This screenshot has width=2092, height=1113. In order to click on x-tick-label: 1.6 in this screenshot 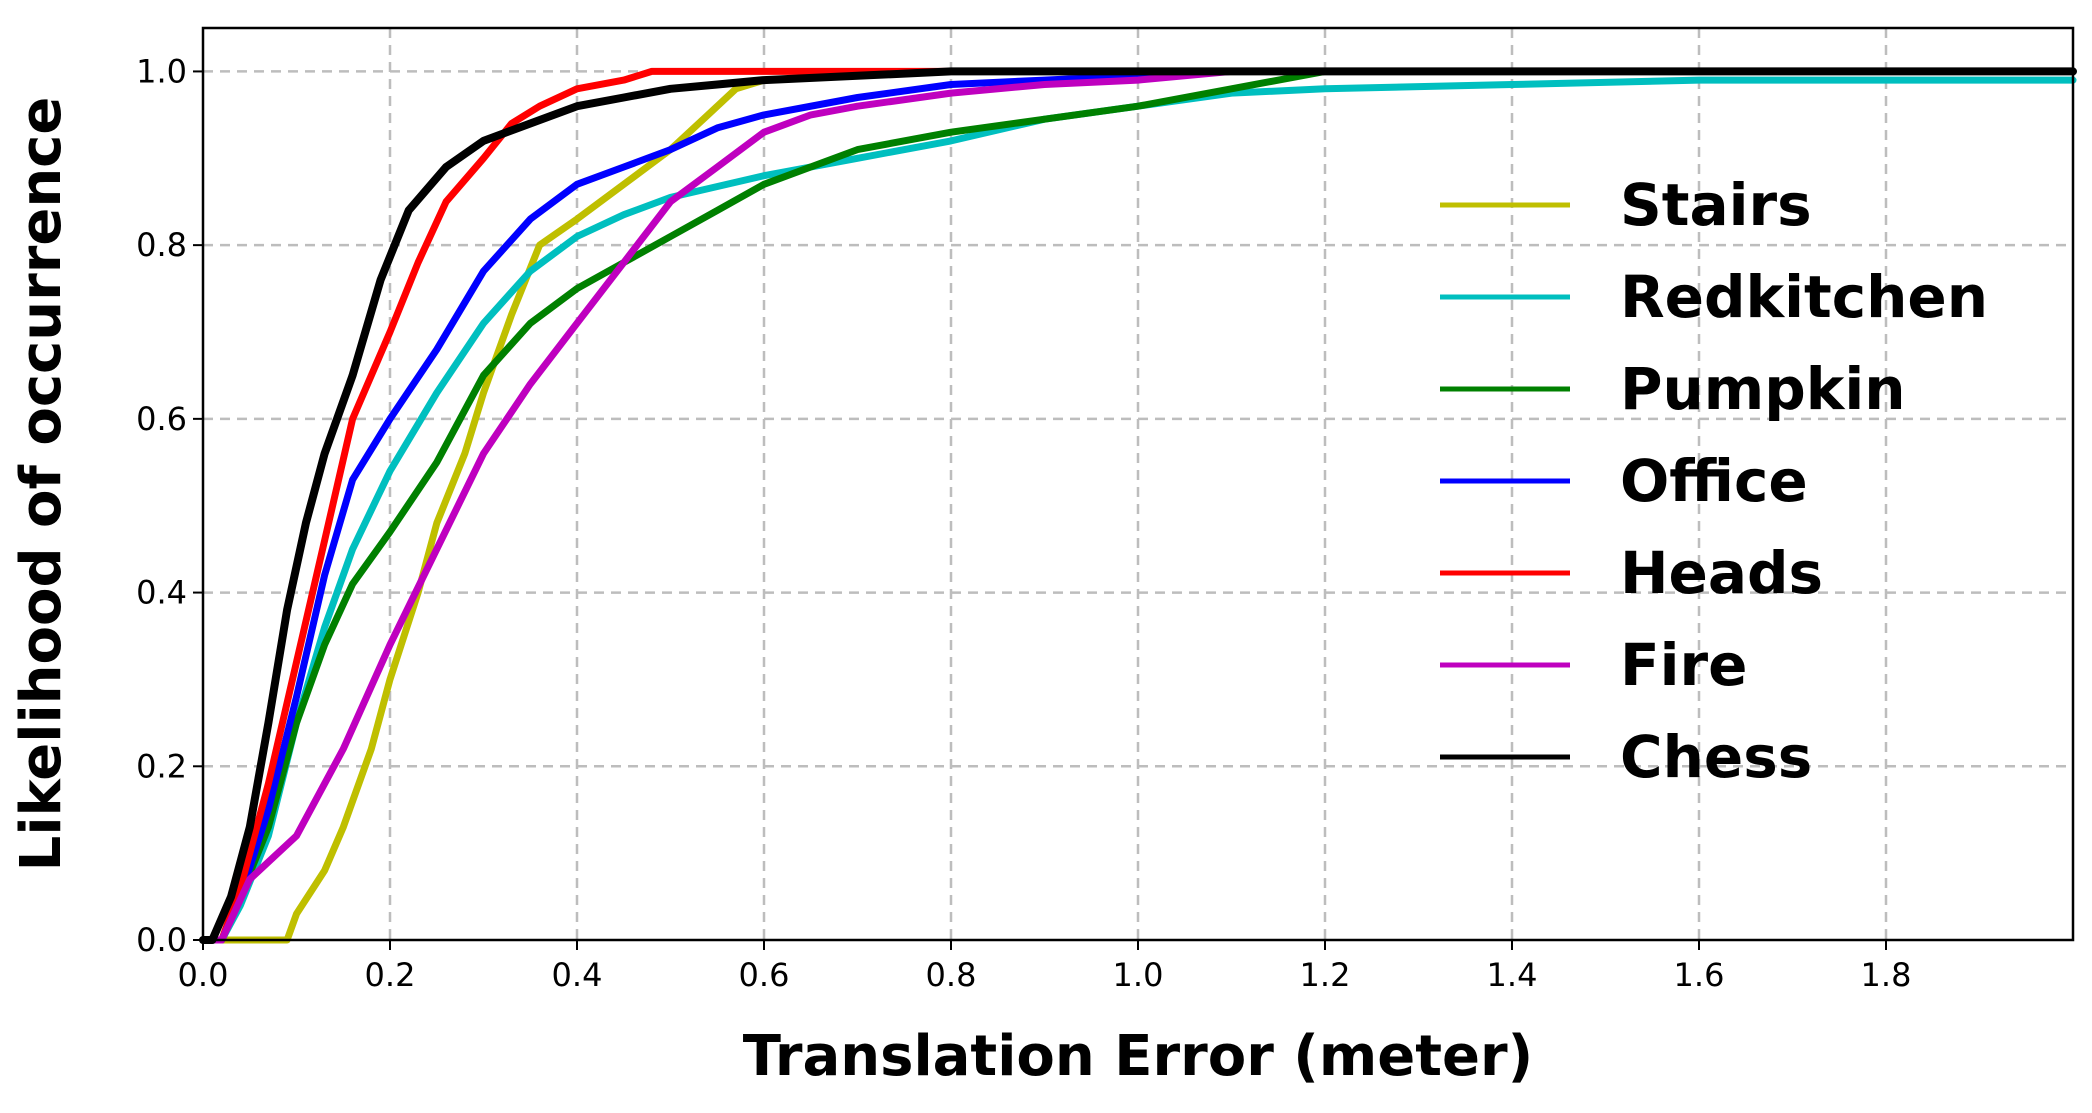, I will do `click(1699, 975)`.